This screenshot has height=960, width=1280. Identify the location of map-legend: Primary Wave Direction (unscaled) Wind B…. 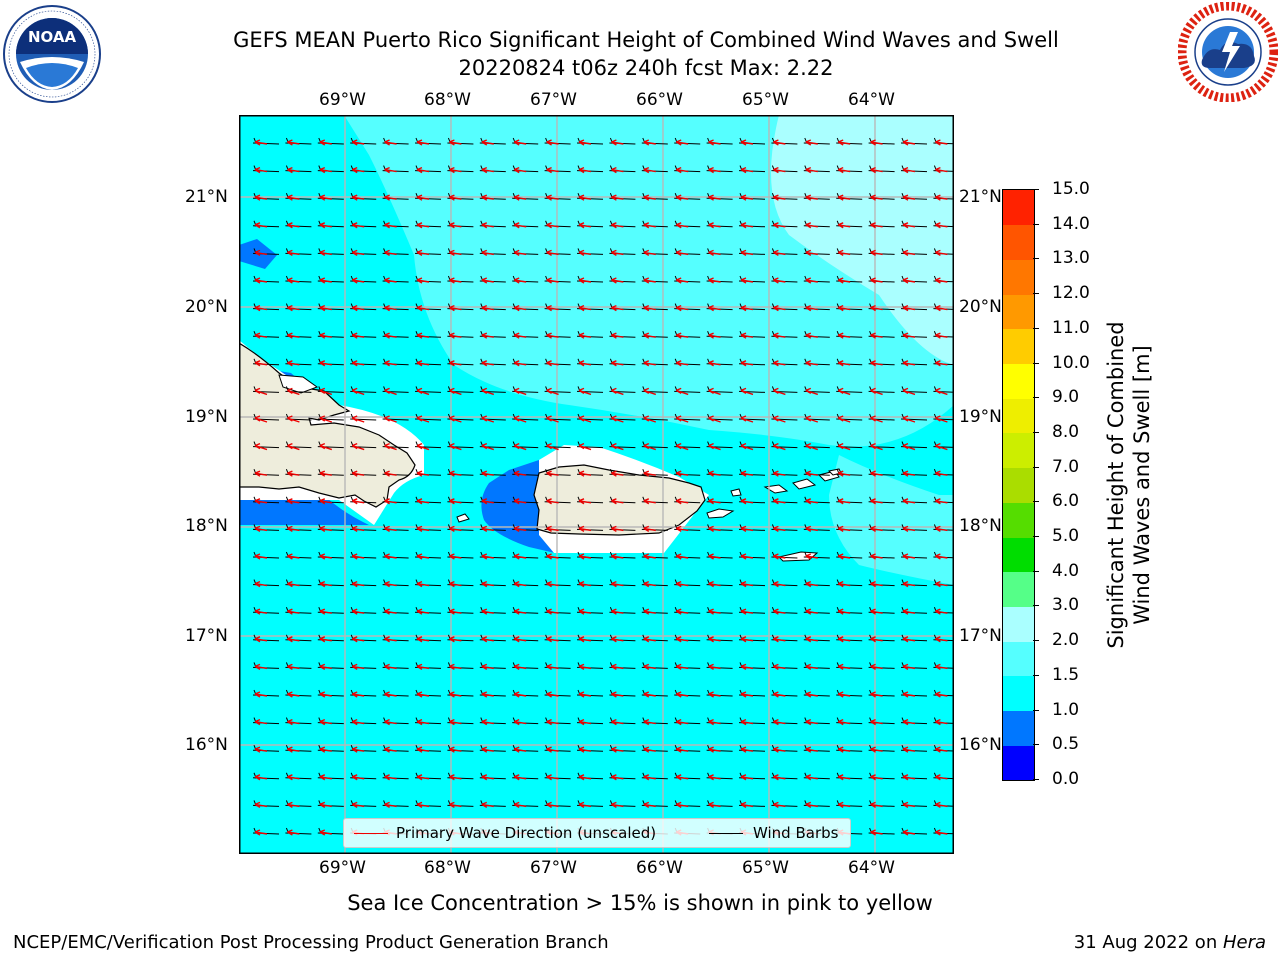
(597, 833).